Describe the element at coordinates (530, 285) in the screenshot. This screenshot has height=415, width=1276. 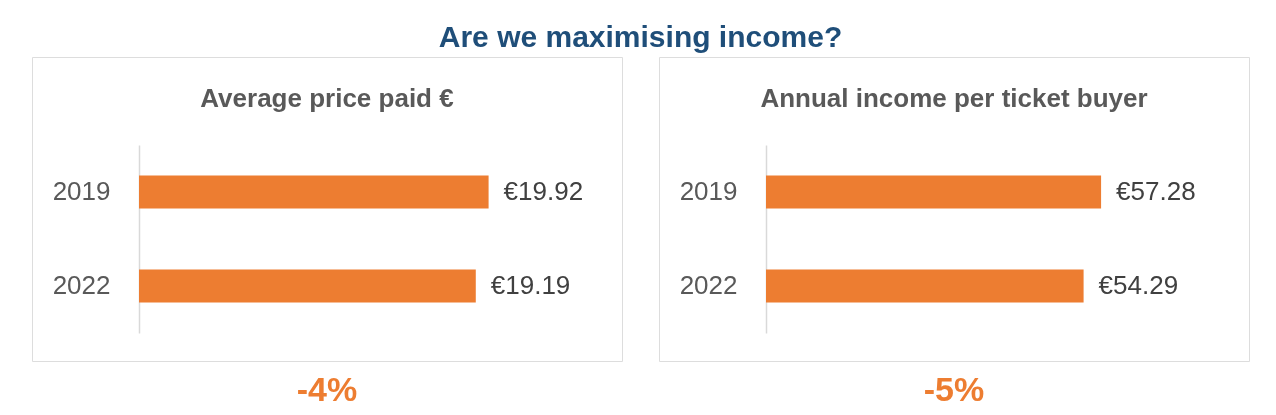
I see `data-label: €19.19` at that location.